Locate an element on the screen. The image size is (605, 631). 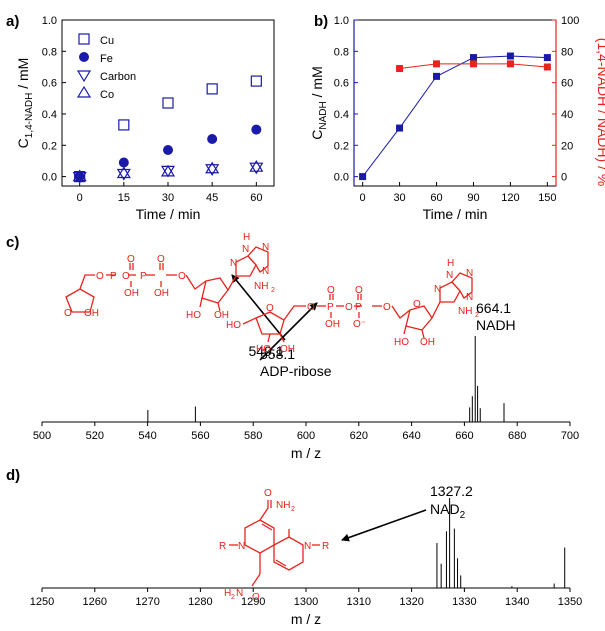
chart-a-xtick-label: 15 is located at coordinates (124, 198).